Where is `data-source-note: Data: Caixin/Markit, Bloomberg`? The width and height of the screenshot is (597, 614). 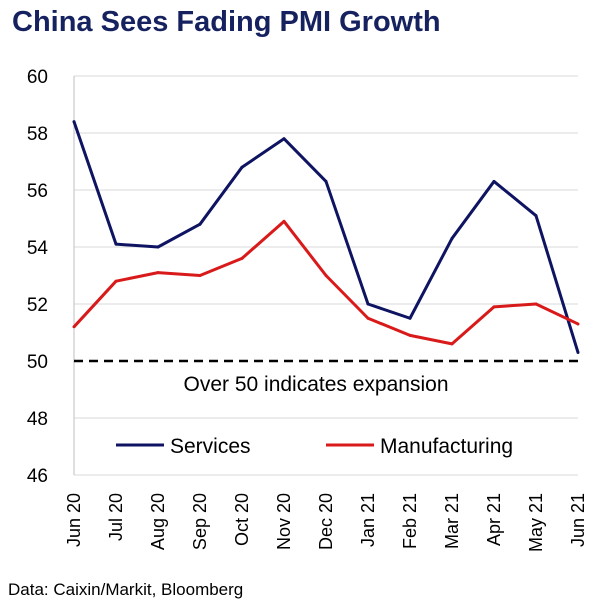 data-source-note: Data: Caixin/Markit, Bloomberg is located at coordinates (126, 589).